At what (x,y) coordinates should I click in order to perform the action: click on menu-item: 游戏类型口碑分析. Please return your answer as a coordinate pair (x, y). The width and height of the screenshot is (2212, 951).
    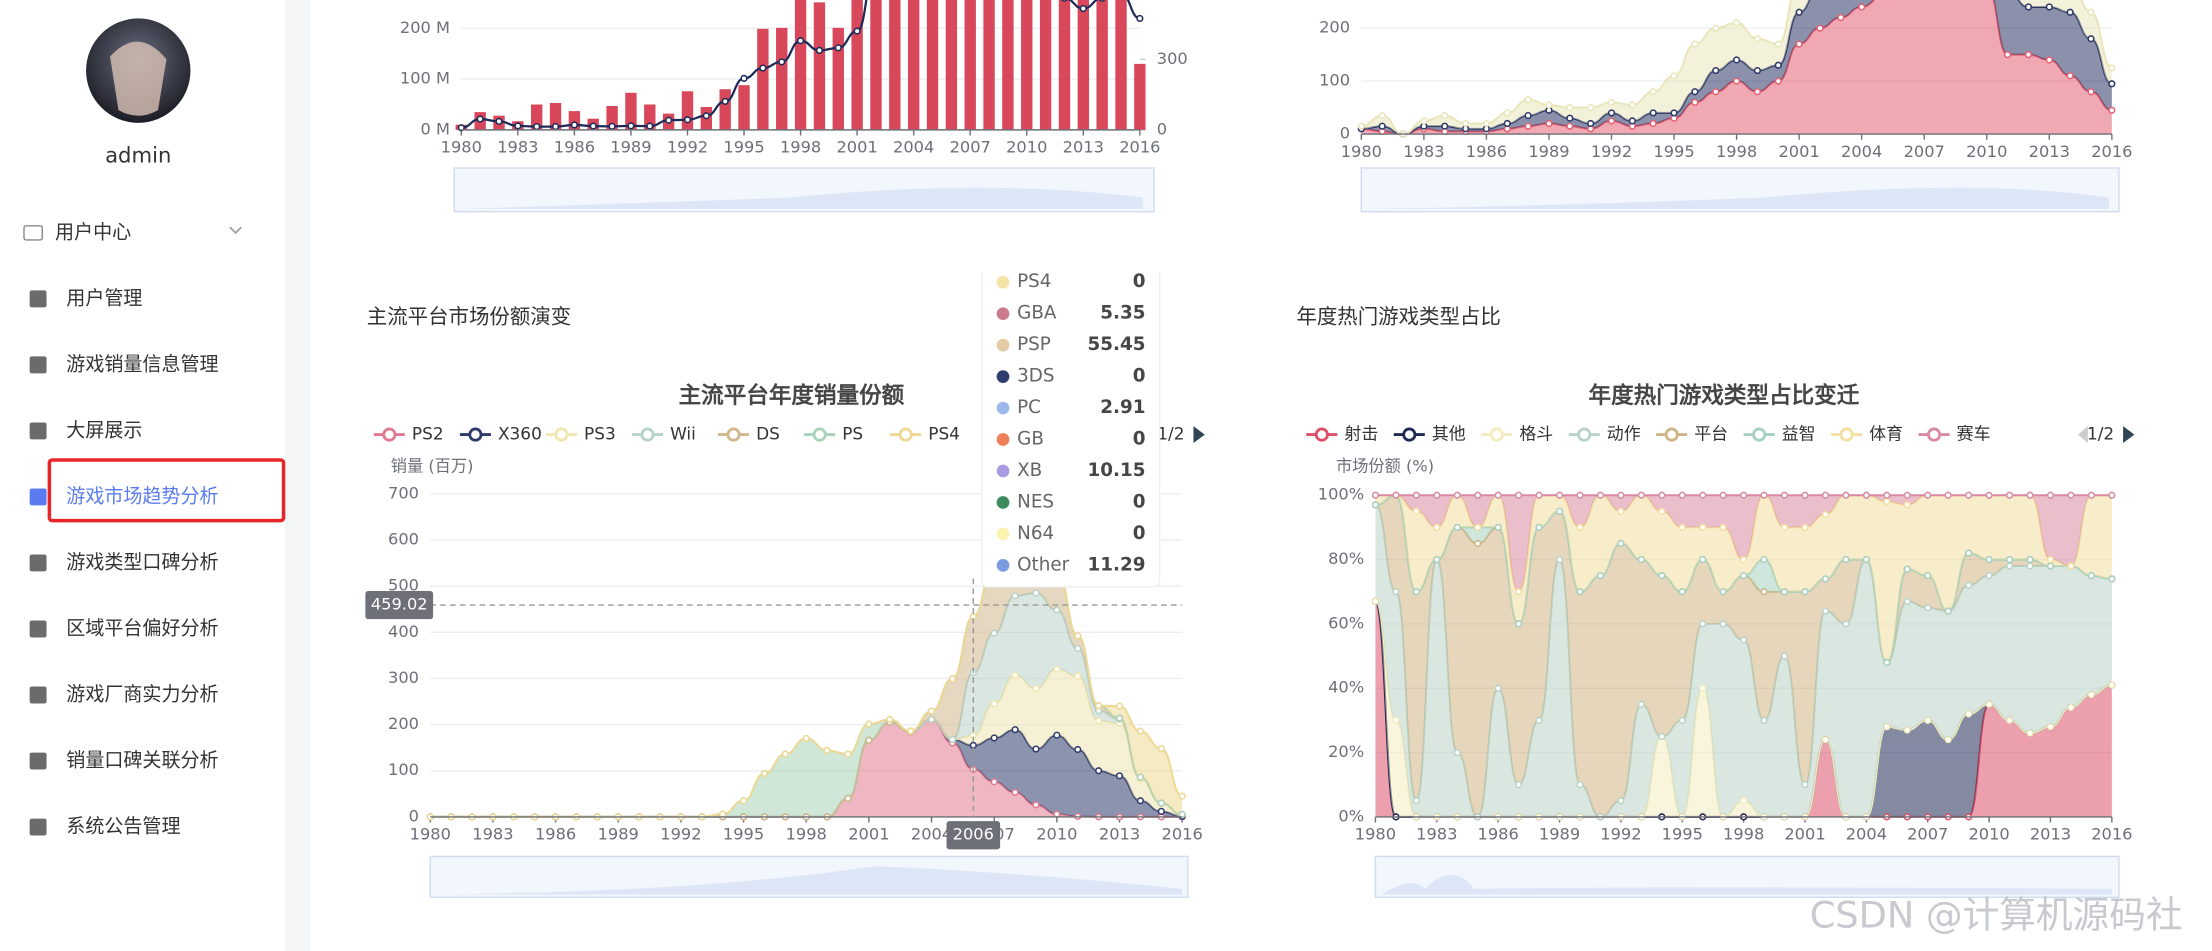
    Looking at the image, I should click on (142, 562).